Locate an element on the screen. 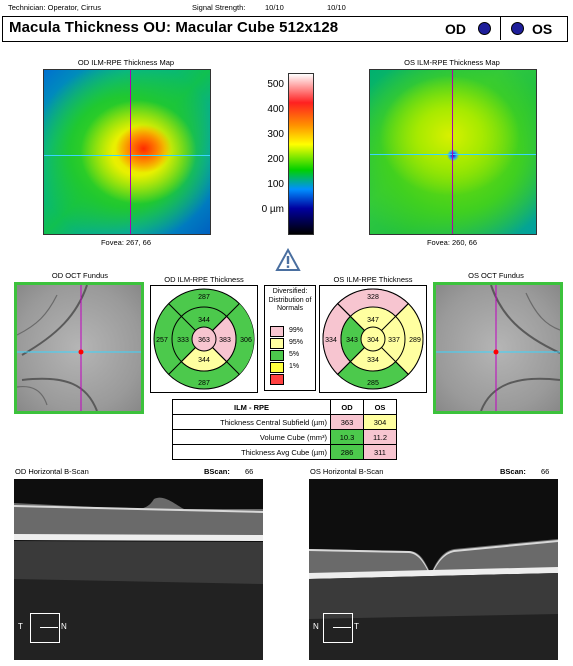 Image resolution: width=573 pixels, height=666 pixels. od-outer-nasal-value: 306 is located at coordinates (246, 340).